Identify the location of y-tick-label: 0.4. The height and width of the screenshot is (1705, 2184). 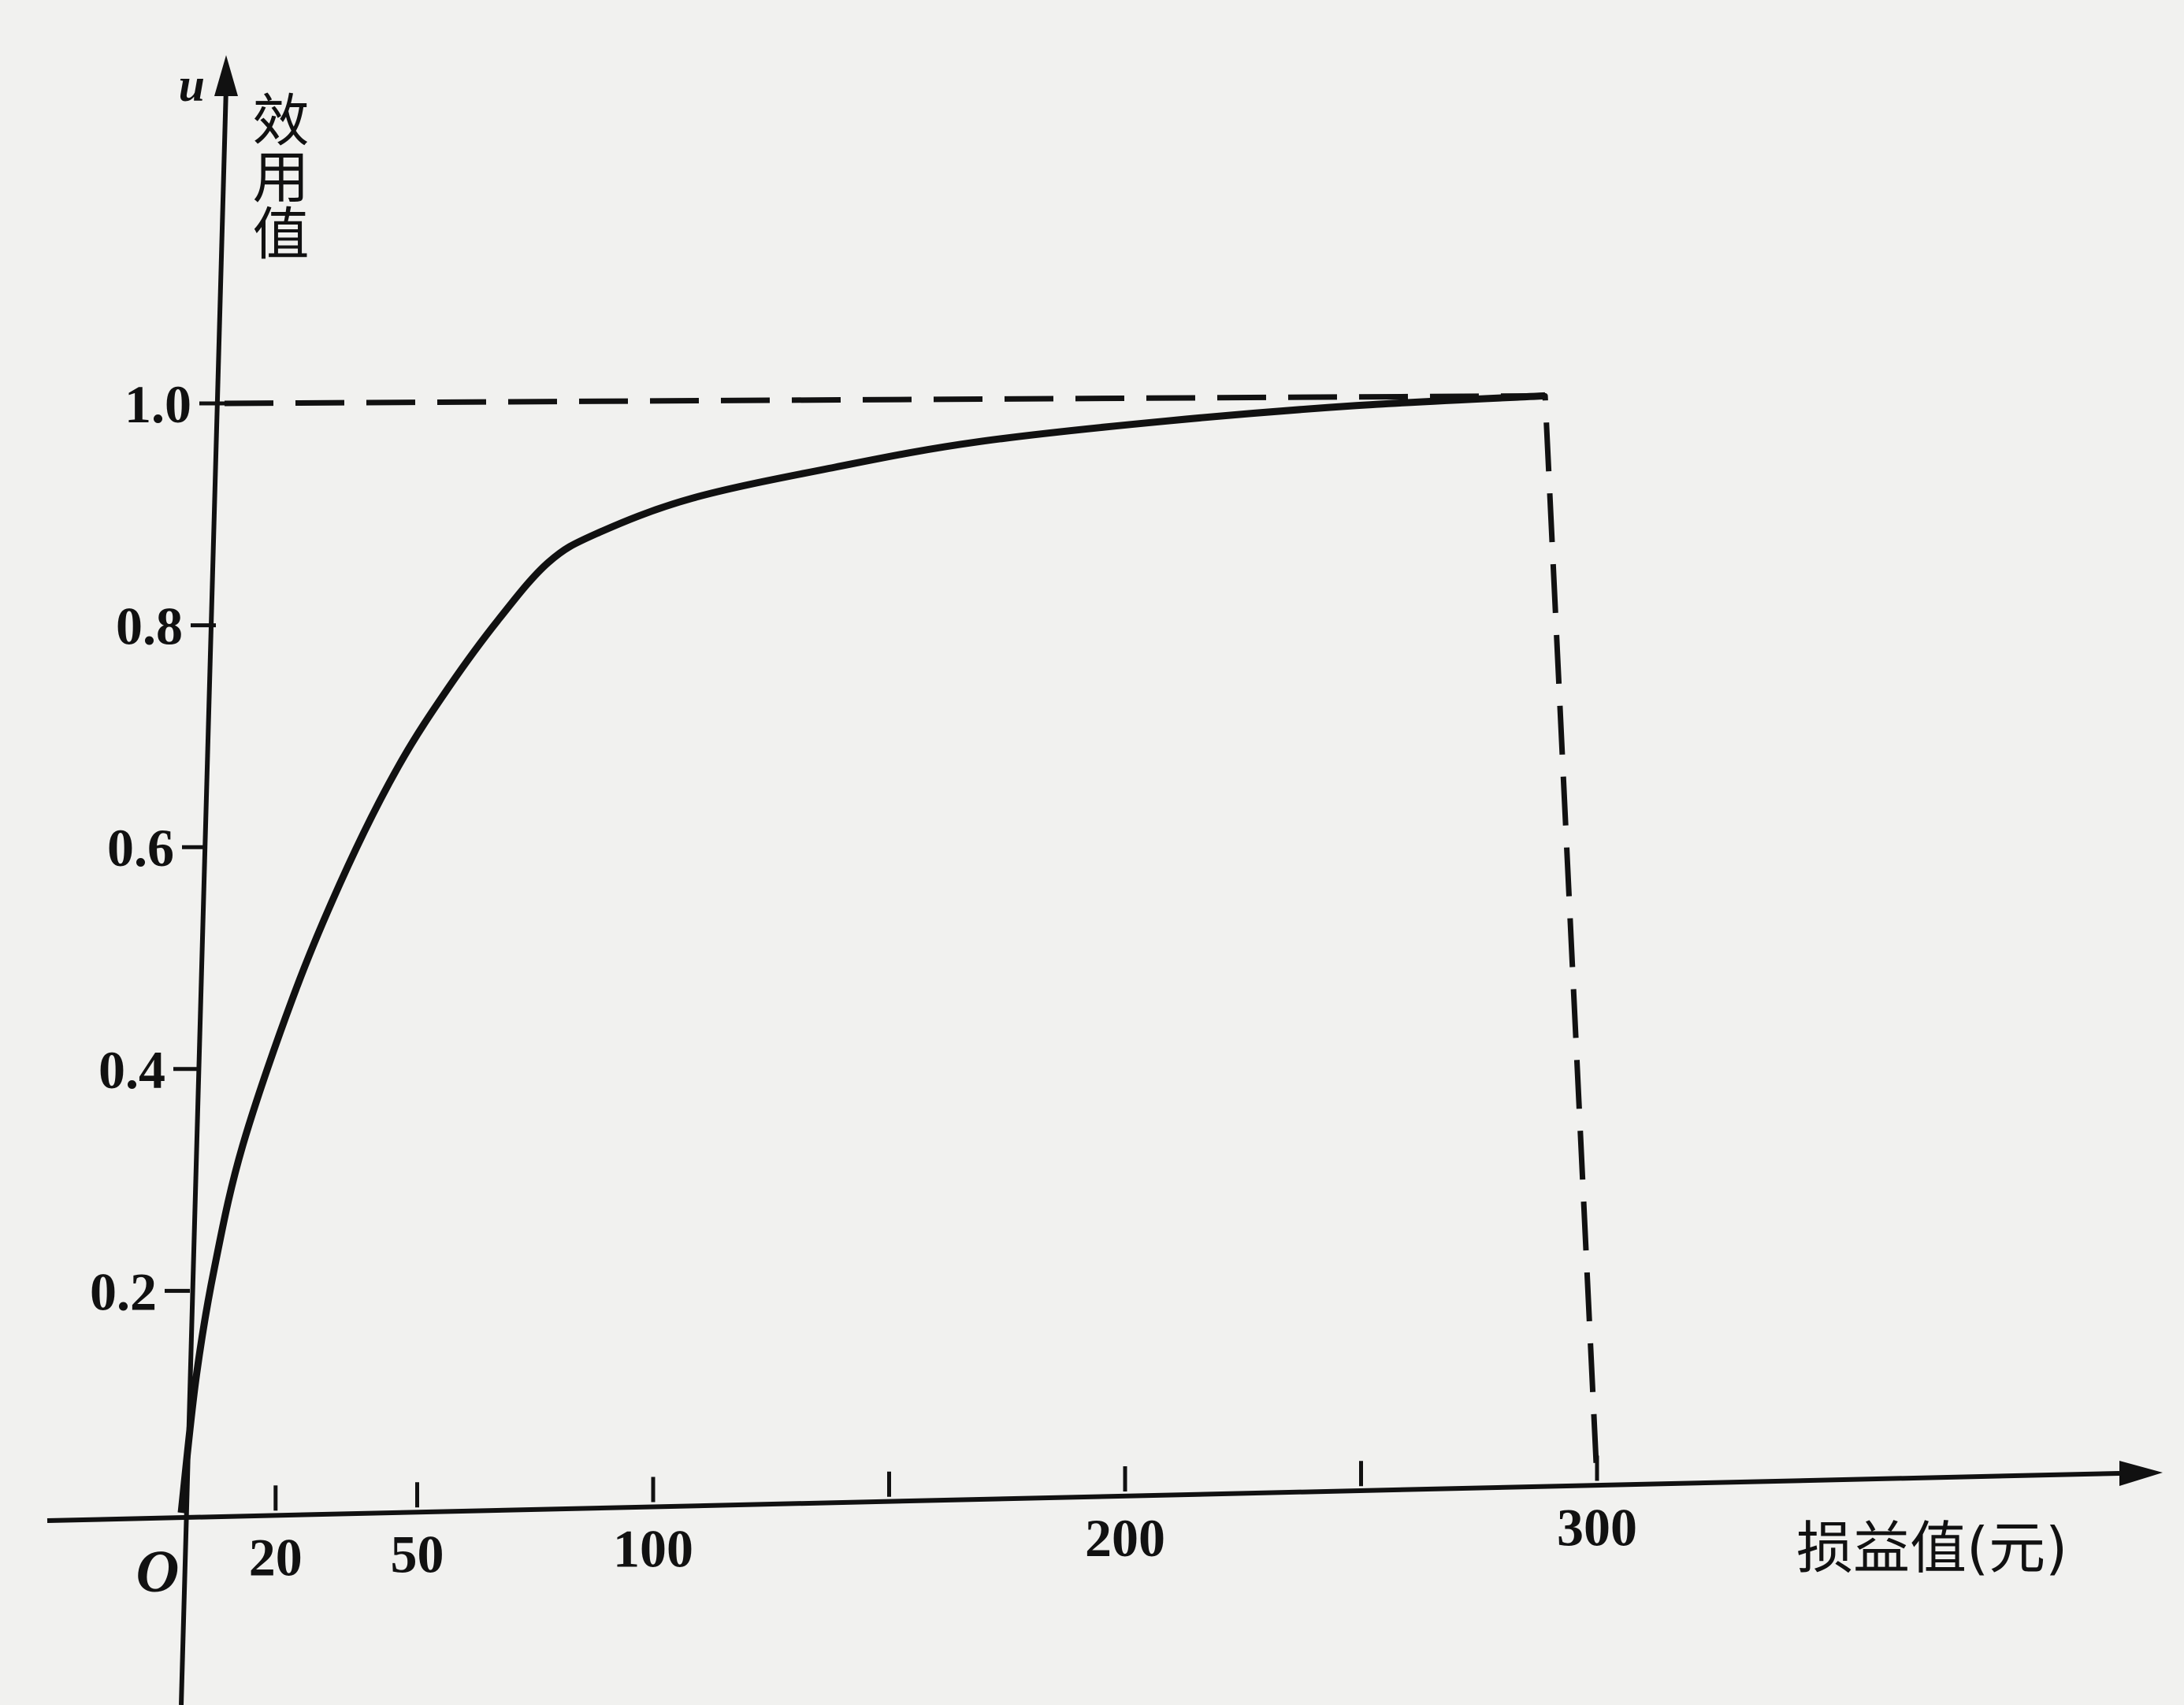
(131, 1070).